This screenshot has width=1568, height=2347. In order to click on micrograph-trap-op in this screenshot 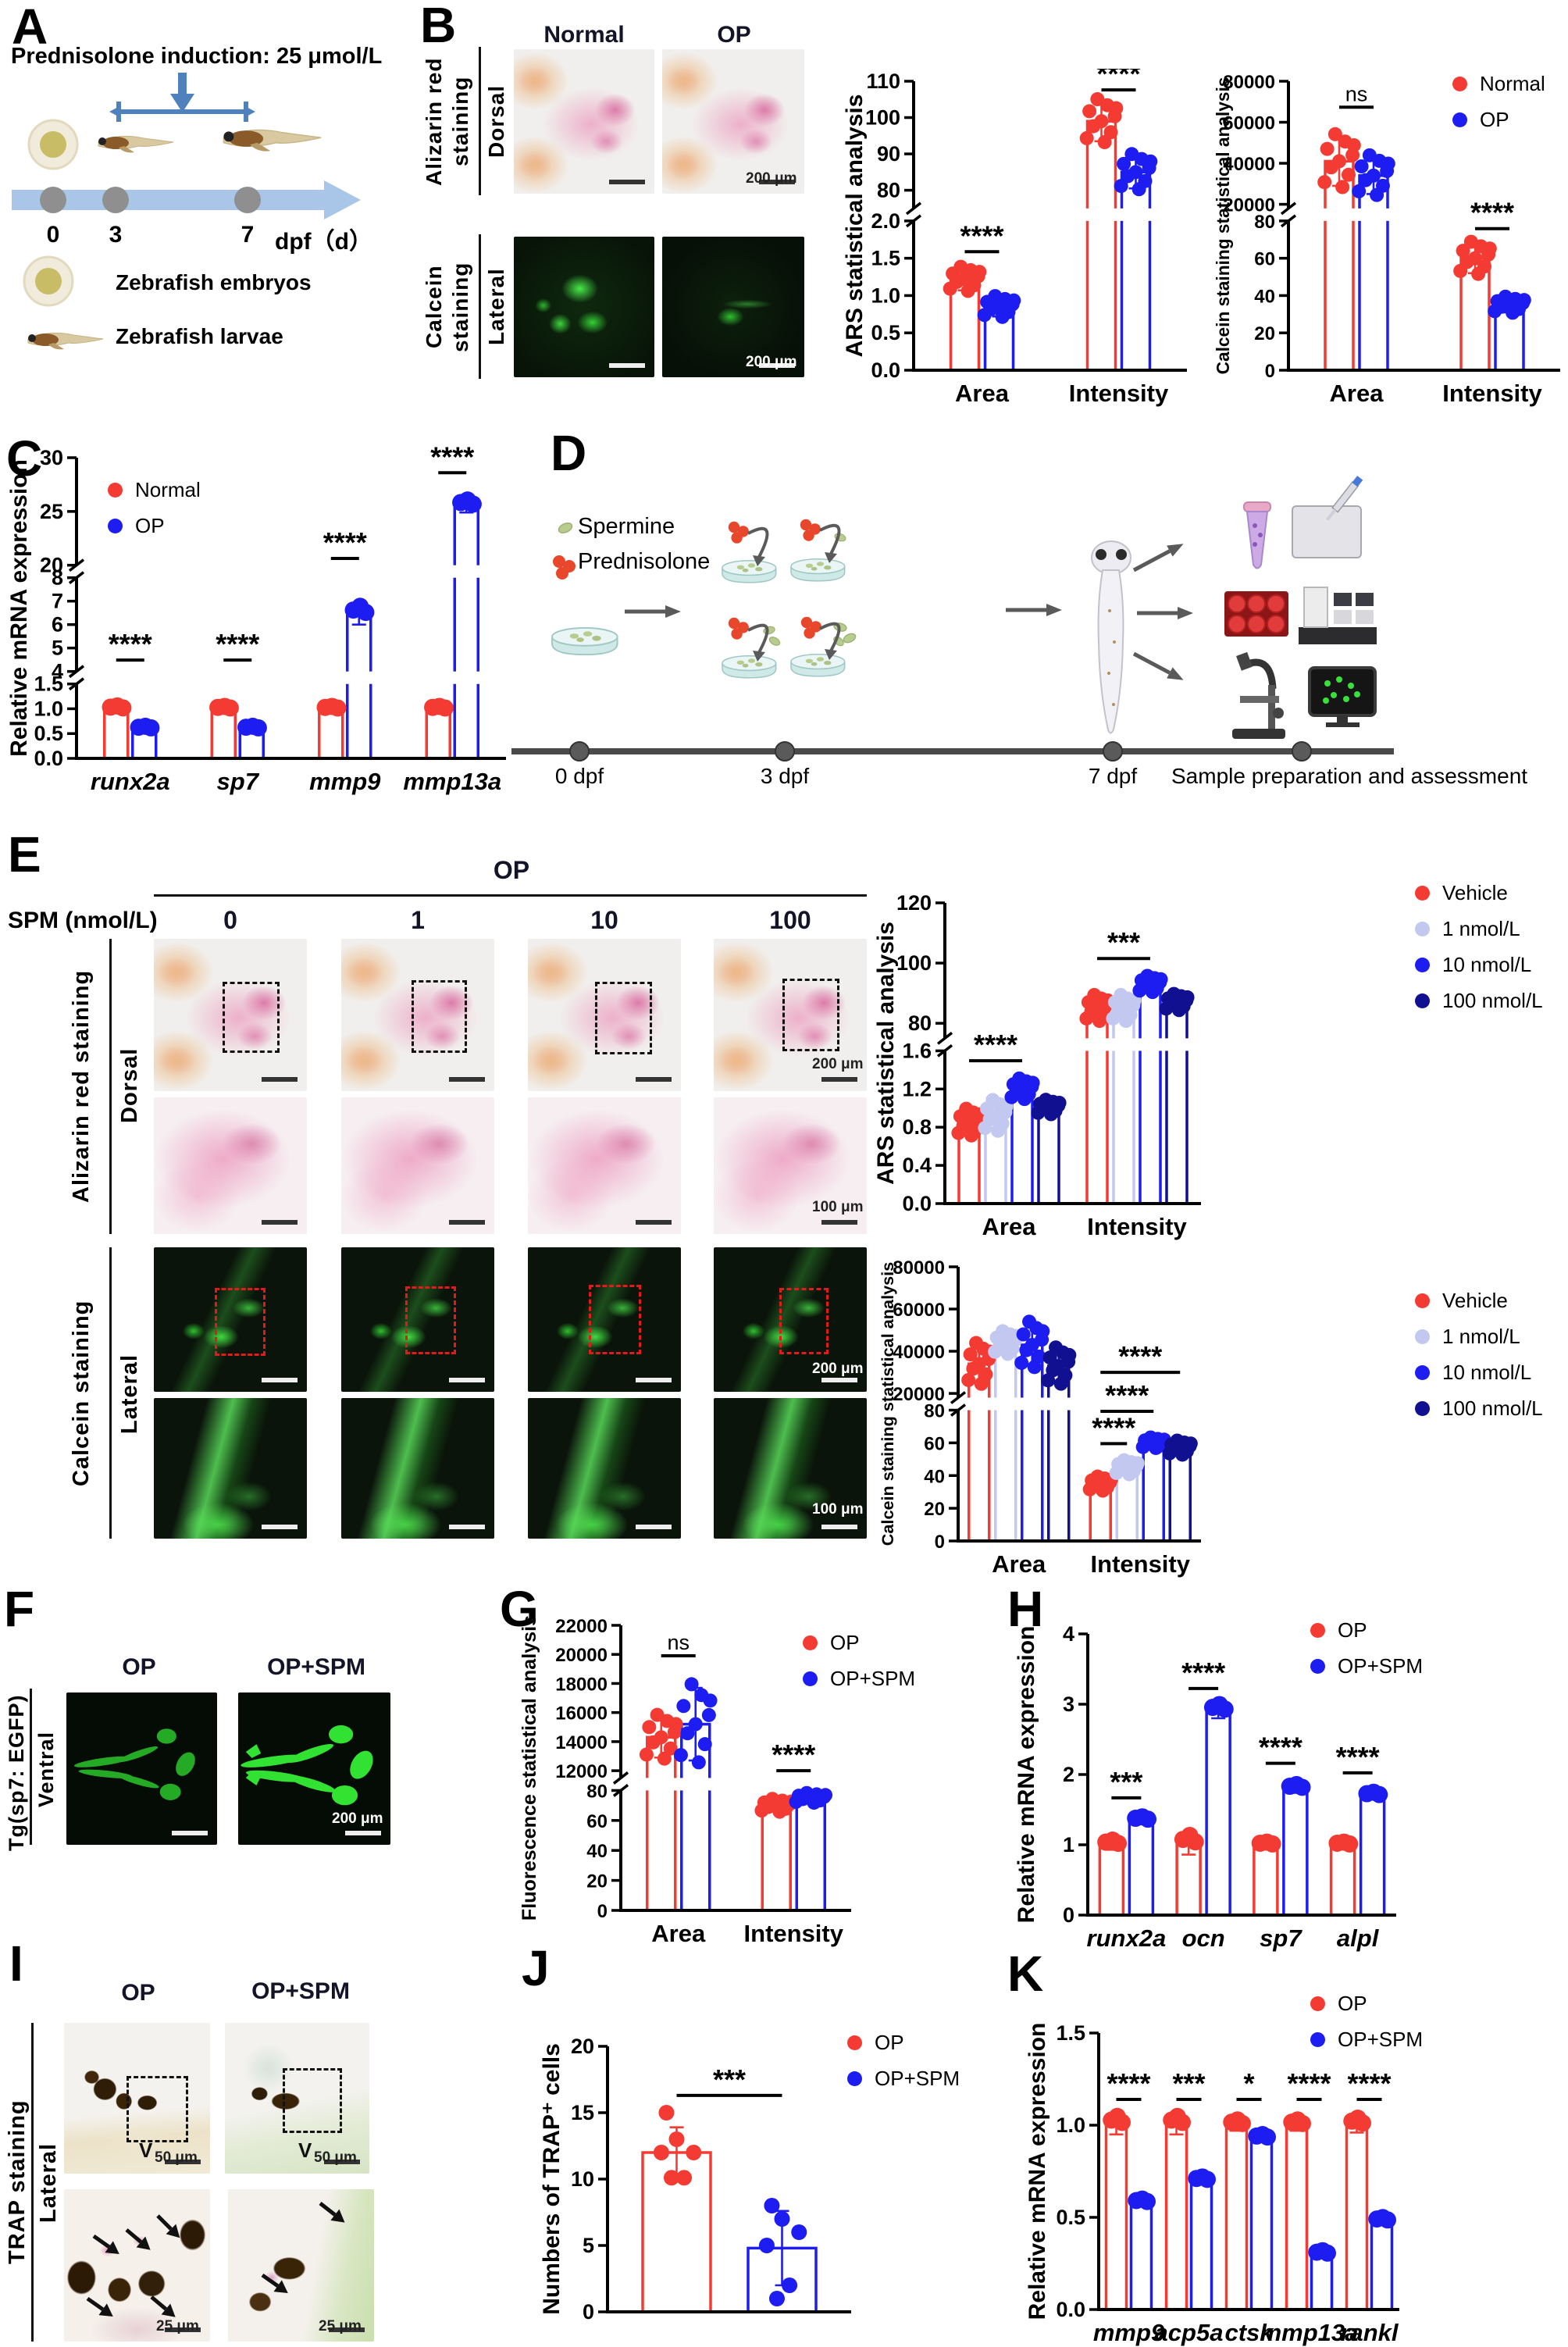, I will do `click(137, 2098)`.